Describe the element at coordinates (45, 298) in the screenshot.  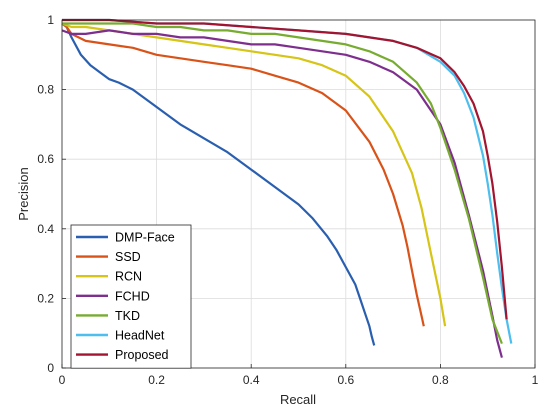
I see `y-tick-label: 0.2` at that location.